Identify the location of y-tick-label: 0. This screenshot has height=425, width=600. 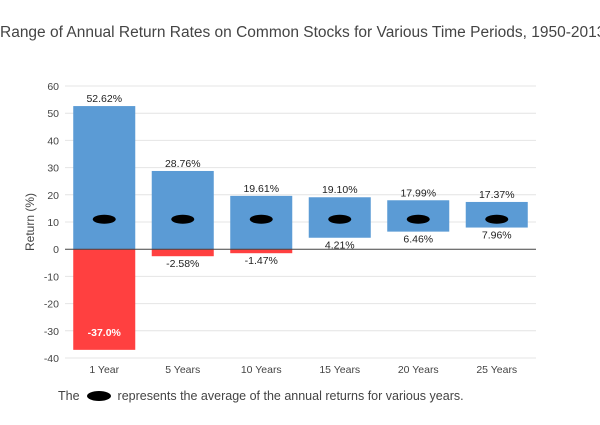
(56, 250).